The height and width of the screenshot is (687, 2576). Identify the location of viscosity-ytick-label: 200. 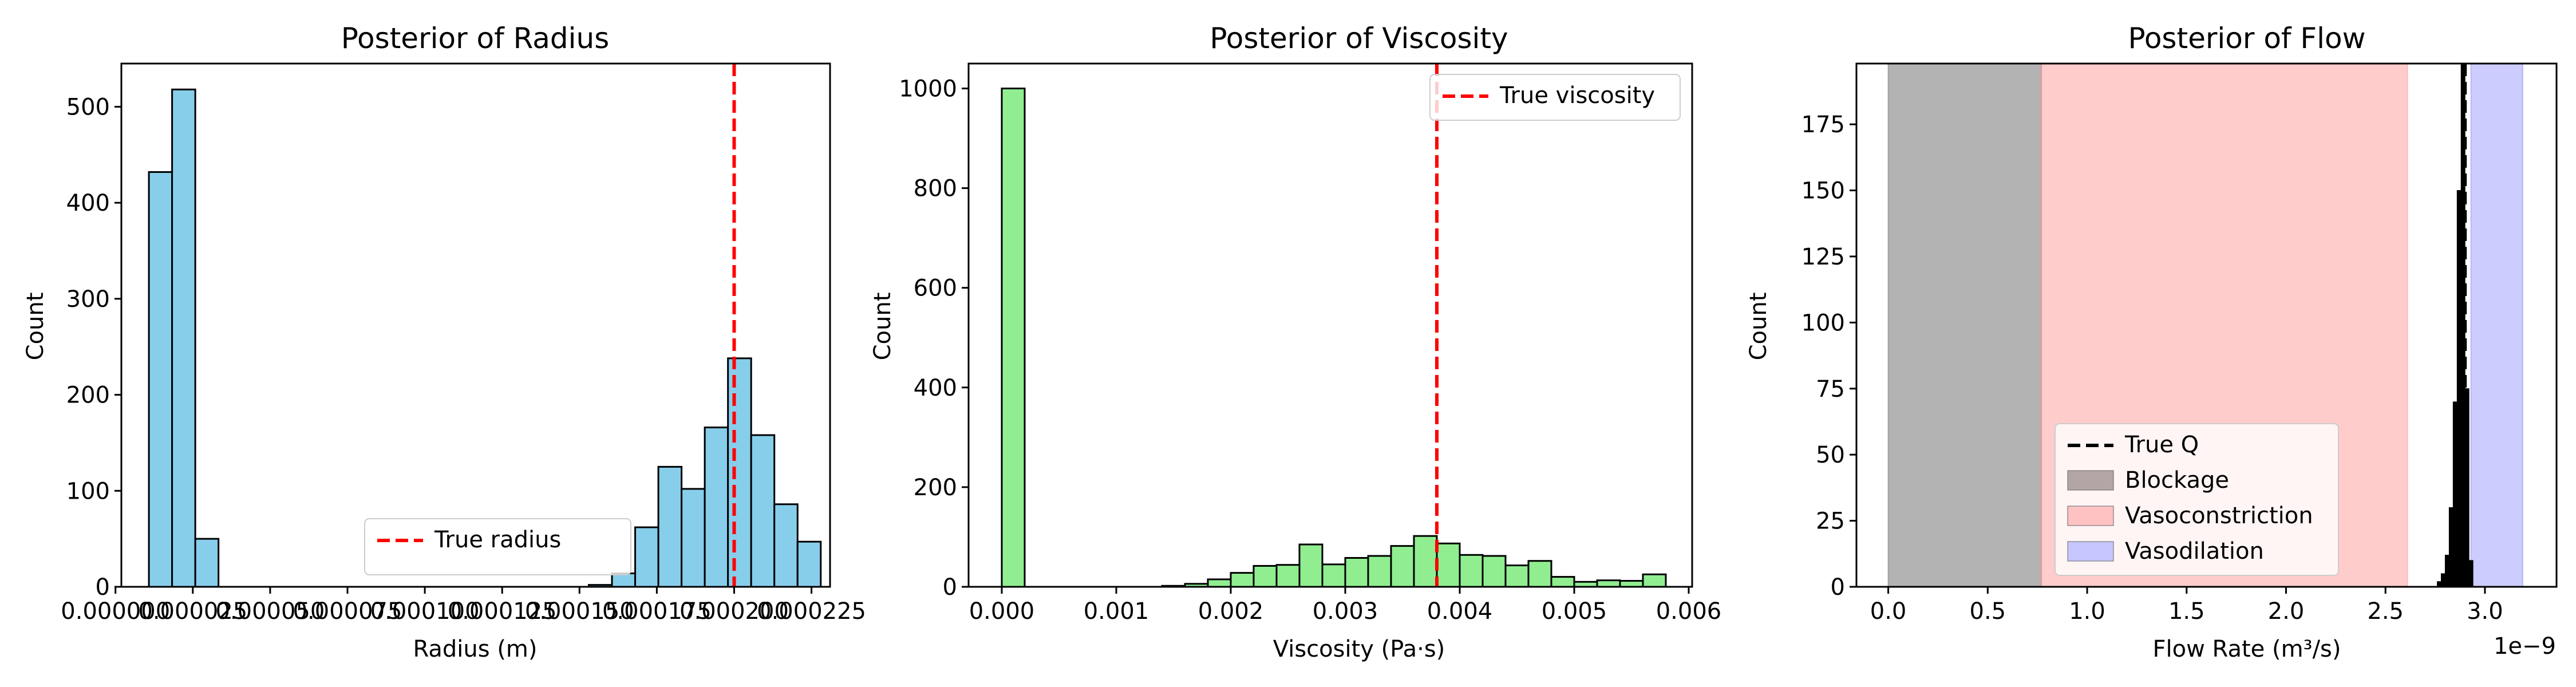
(935, 488).